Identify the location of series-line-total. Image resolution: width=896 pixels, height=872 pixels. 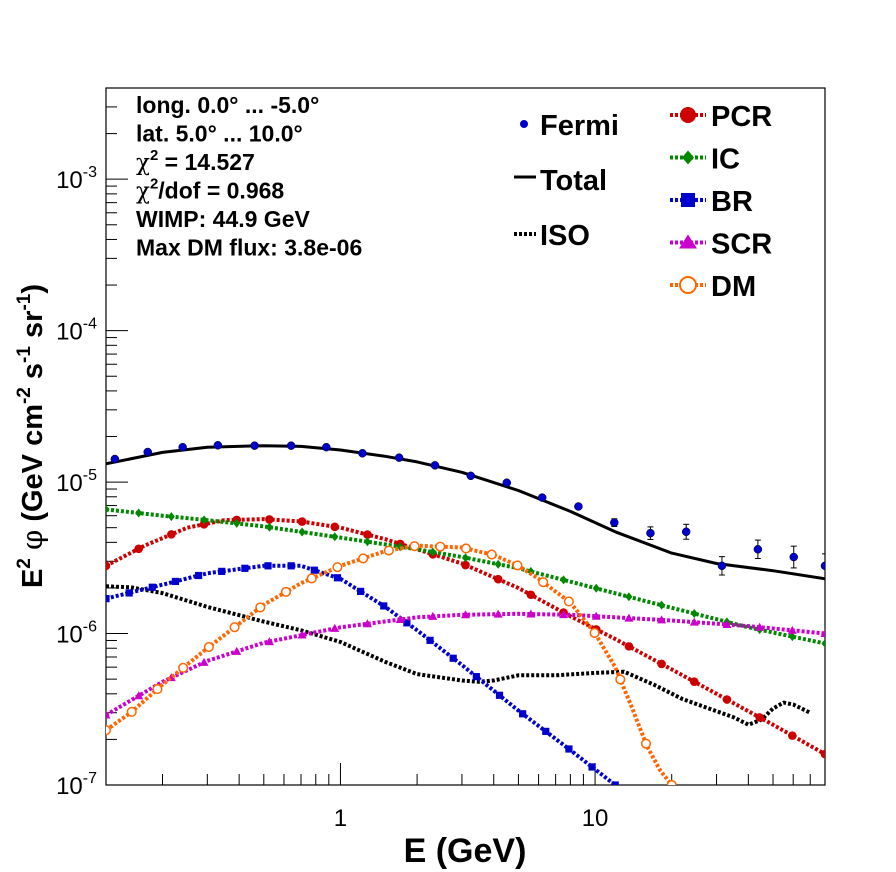
(465, 512).